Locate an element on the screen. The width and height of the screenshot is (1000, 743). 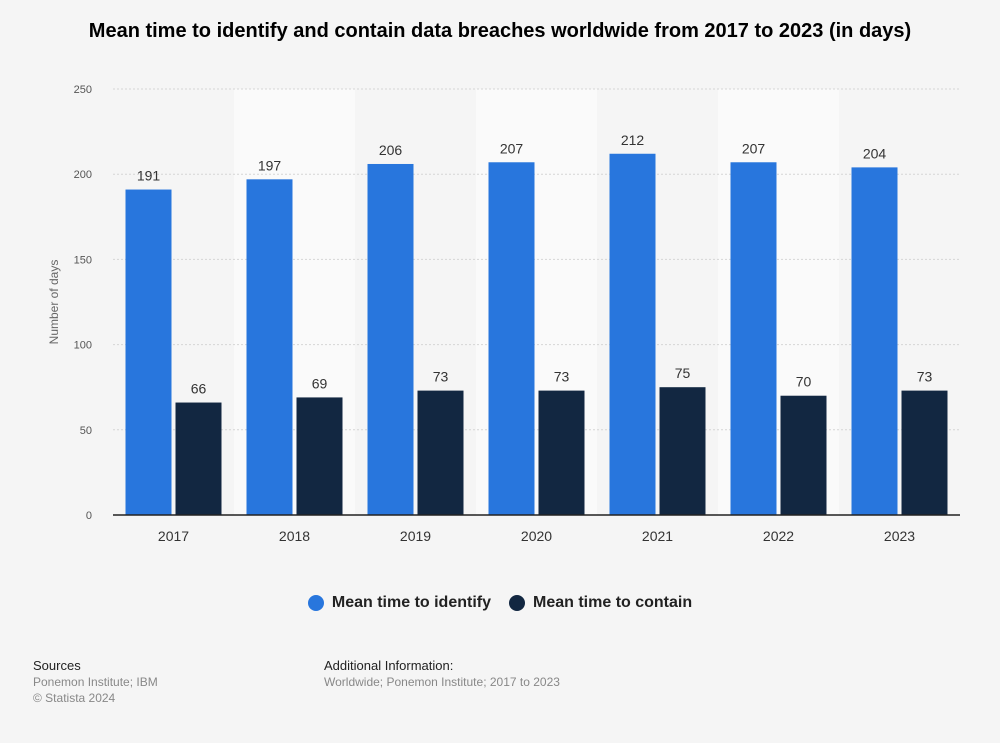
x-tick-label: 2019 is located at coordinates (415, 536).